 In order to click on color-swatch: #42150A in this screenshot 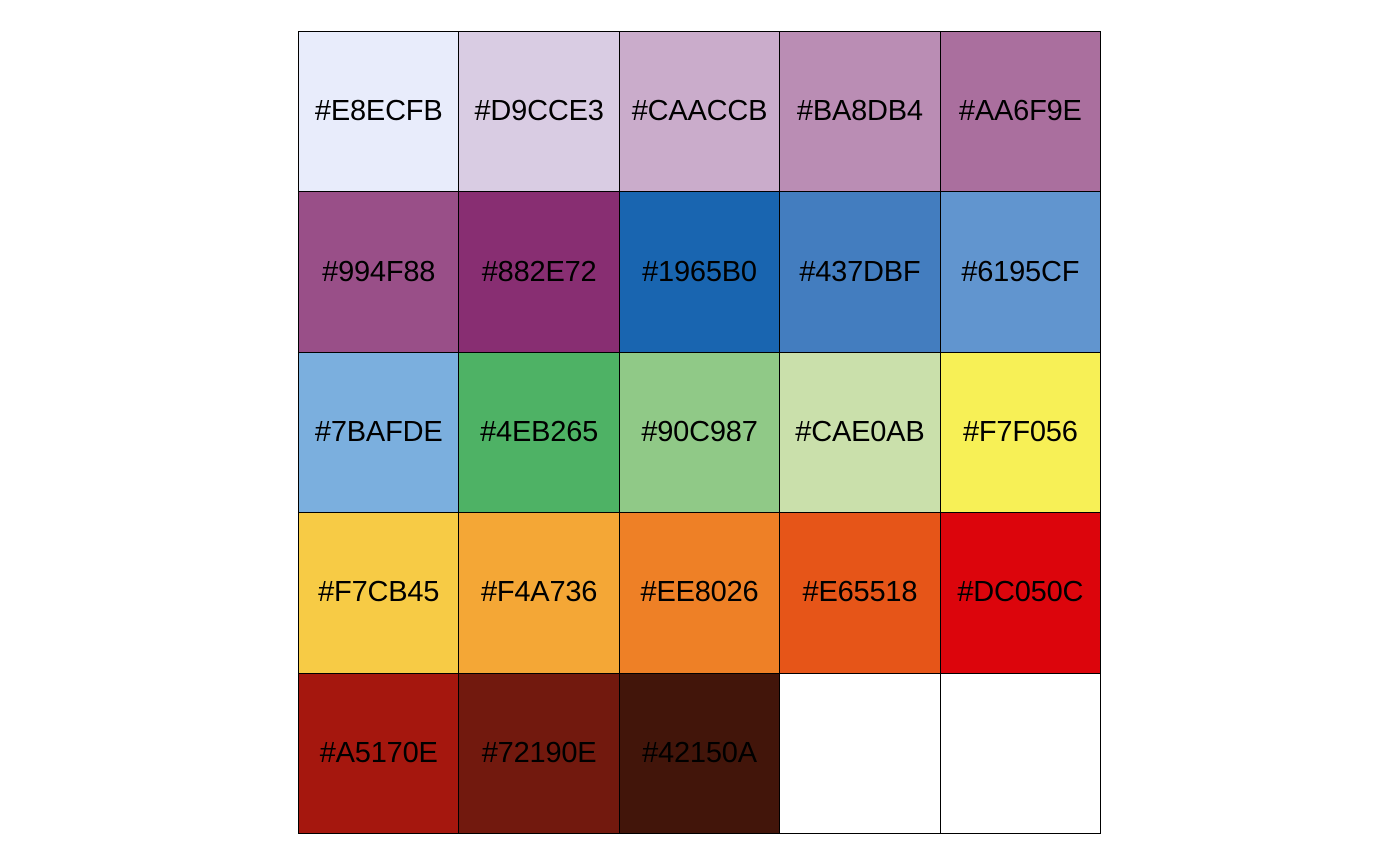, I will do `click(700, 753)`.